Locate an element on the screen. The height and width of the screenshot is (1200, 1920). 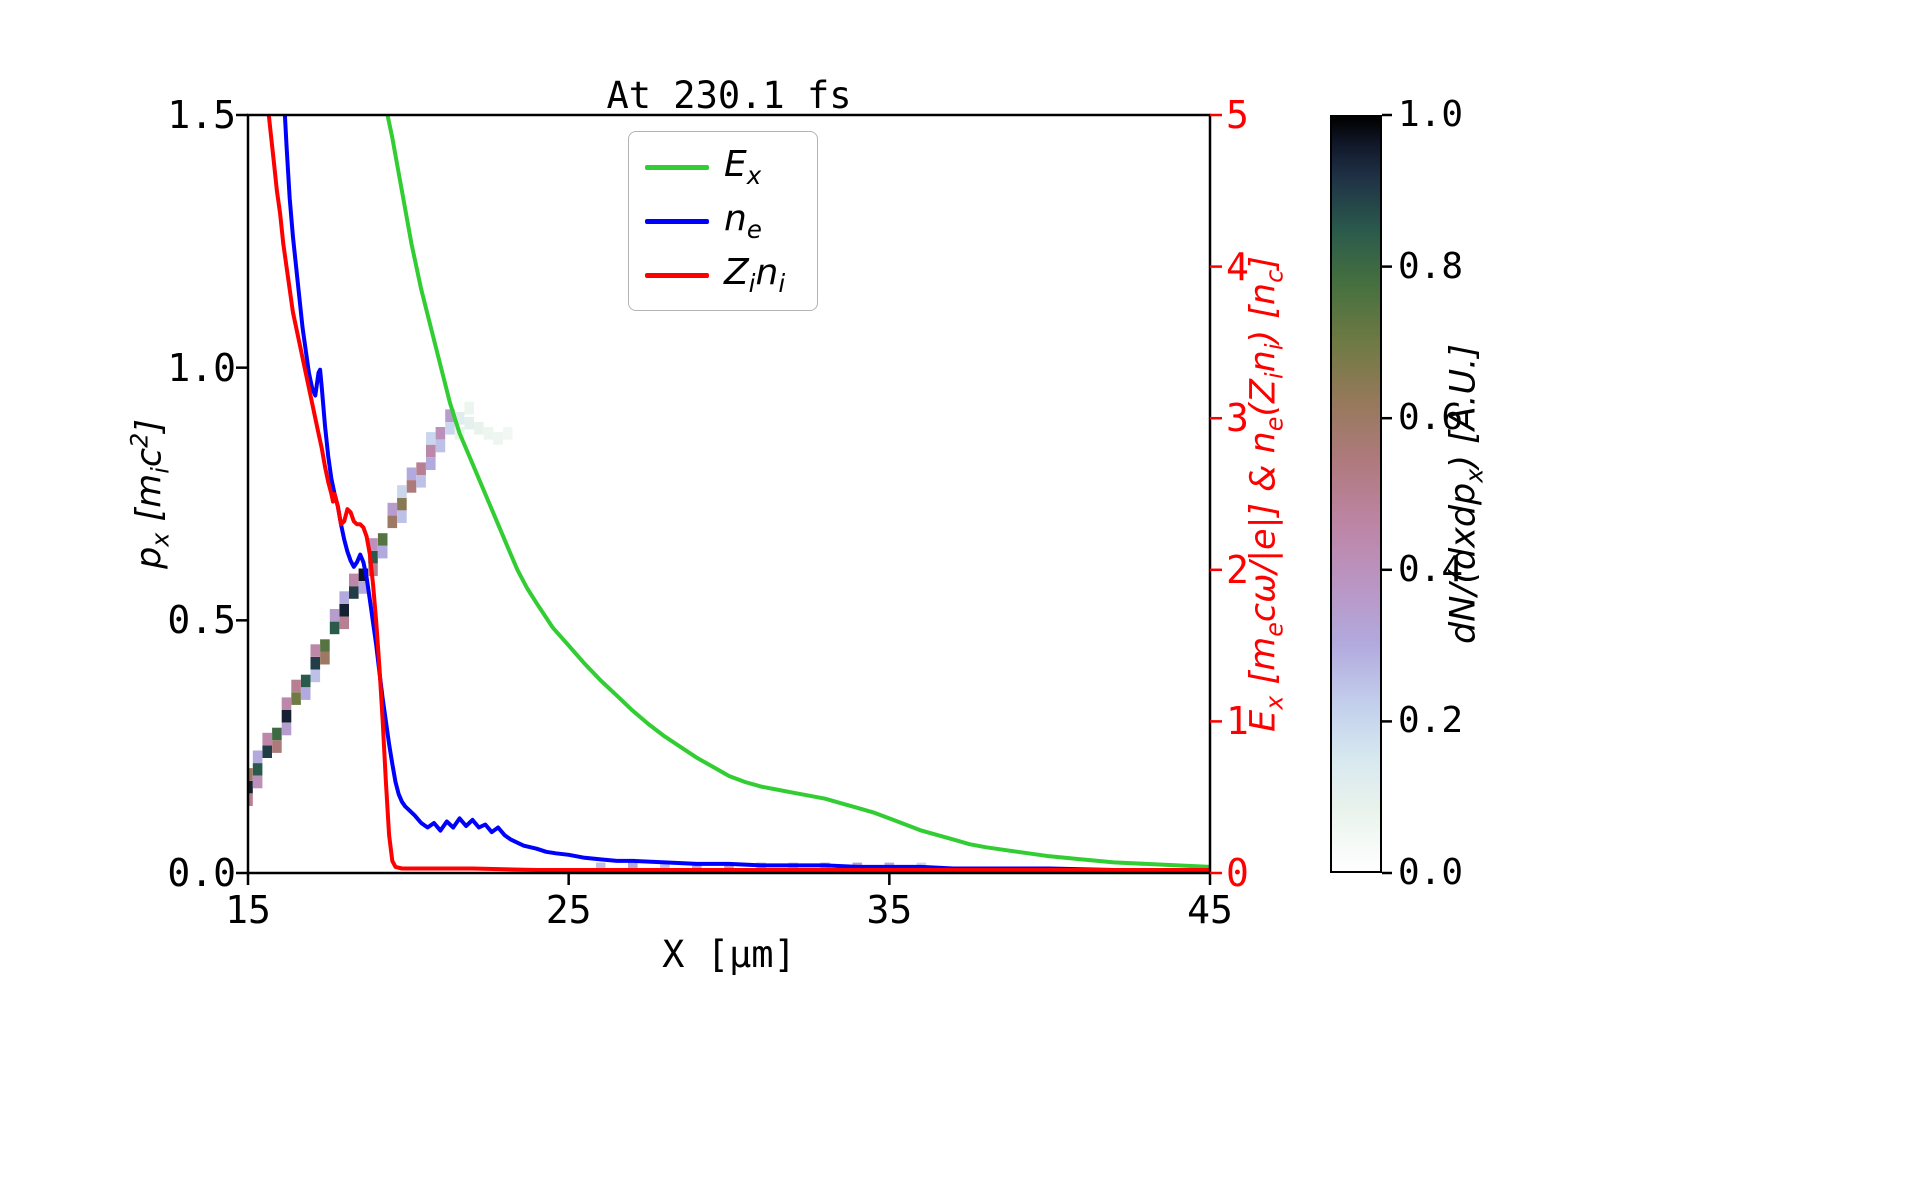
legend-label: ne is located at coordinates (743, 221).